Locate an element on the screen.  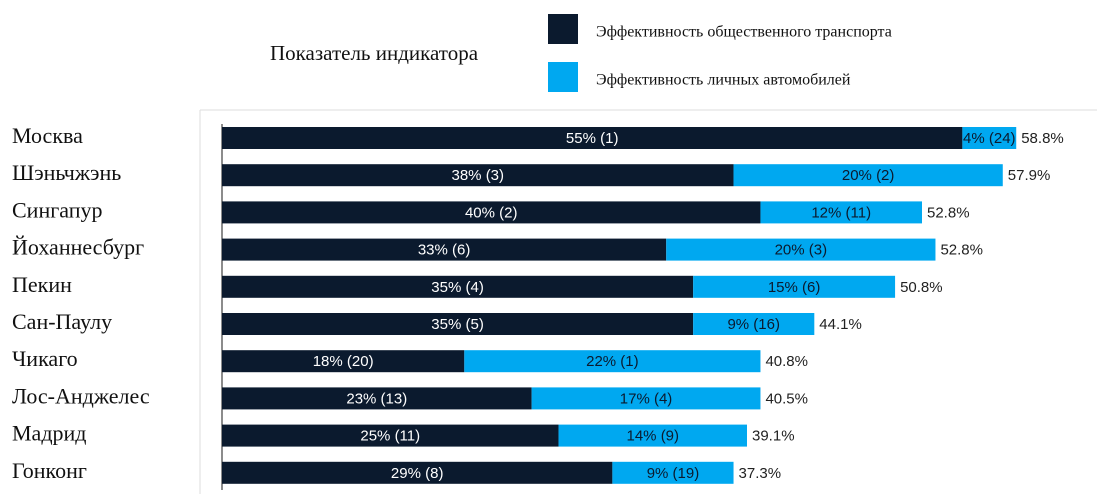
value-label: 38% (3) is located at coordinates (478, 175).